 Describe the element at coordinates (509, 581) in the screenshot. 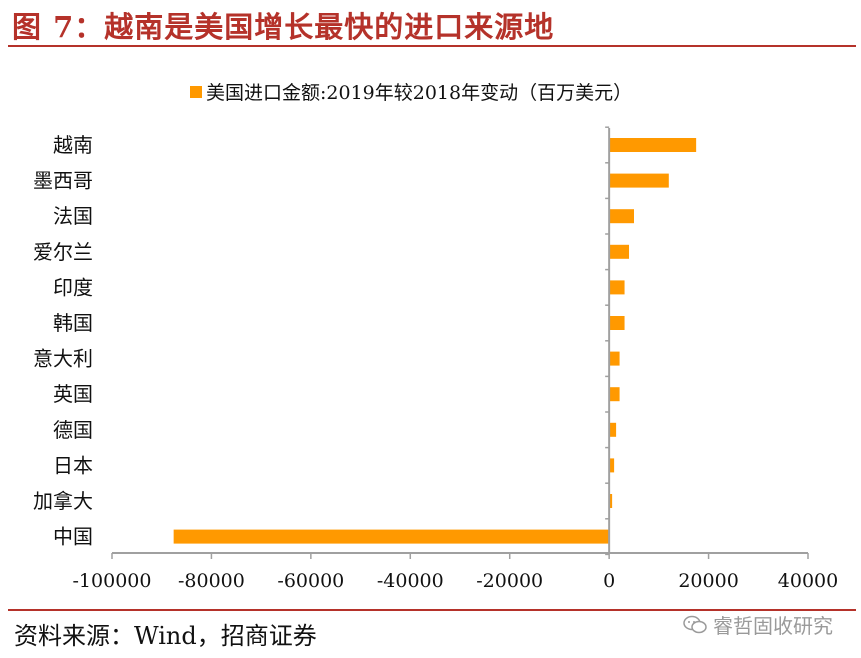

I see `x-tick-label: -20000` at that location.